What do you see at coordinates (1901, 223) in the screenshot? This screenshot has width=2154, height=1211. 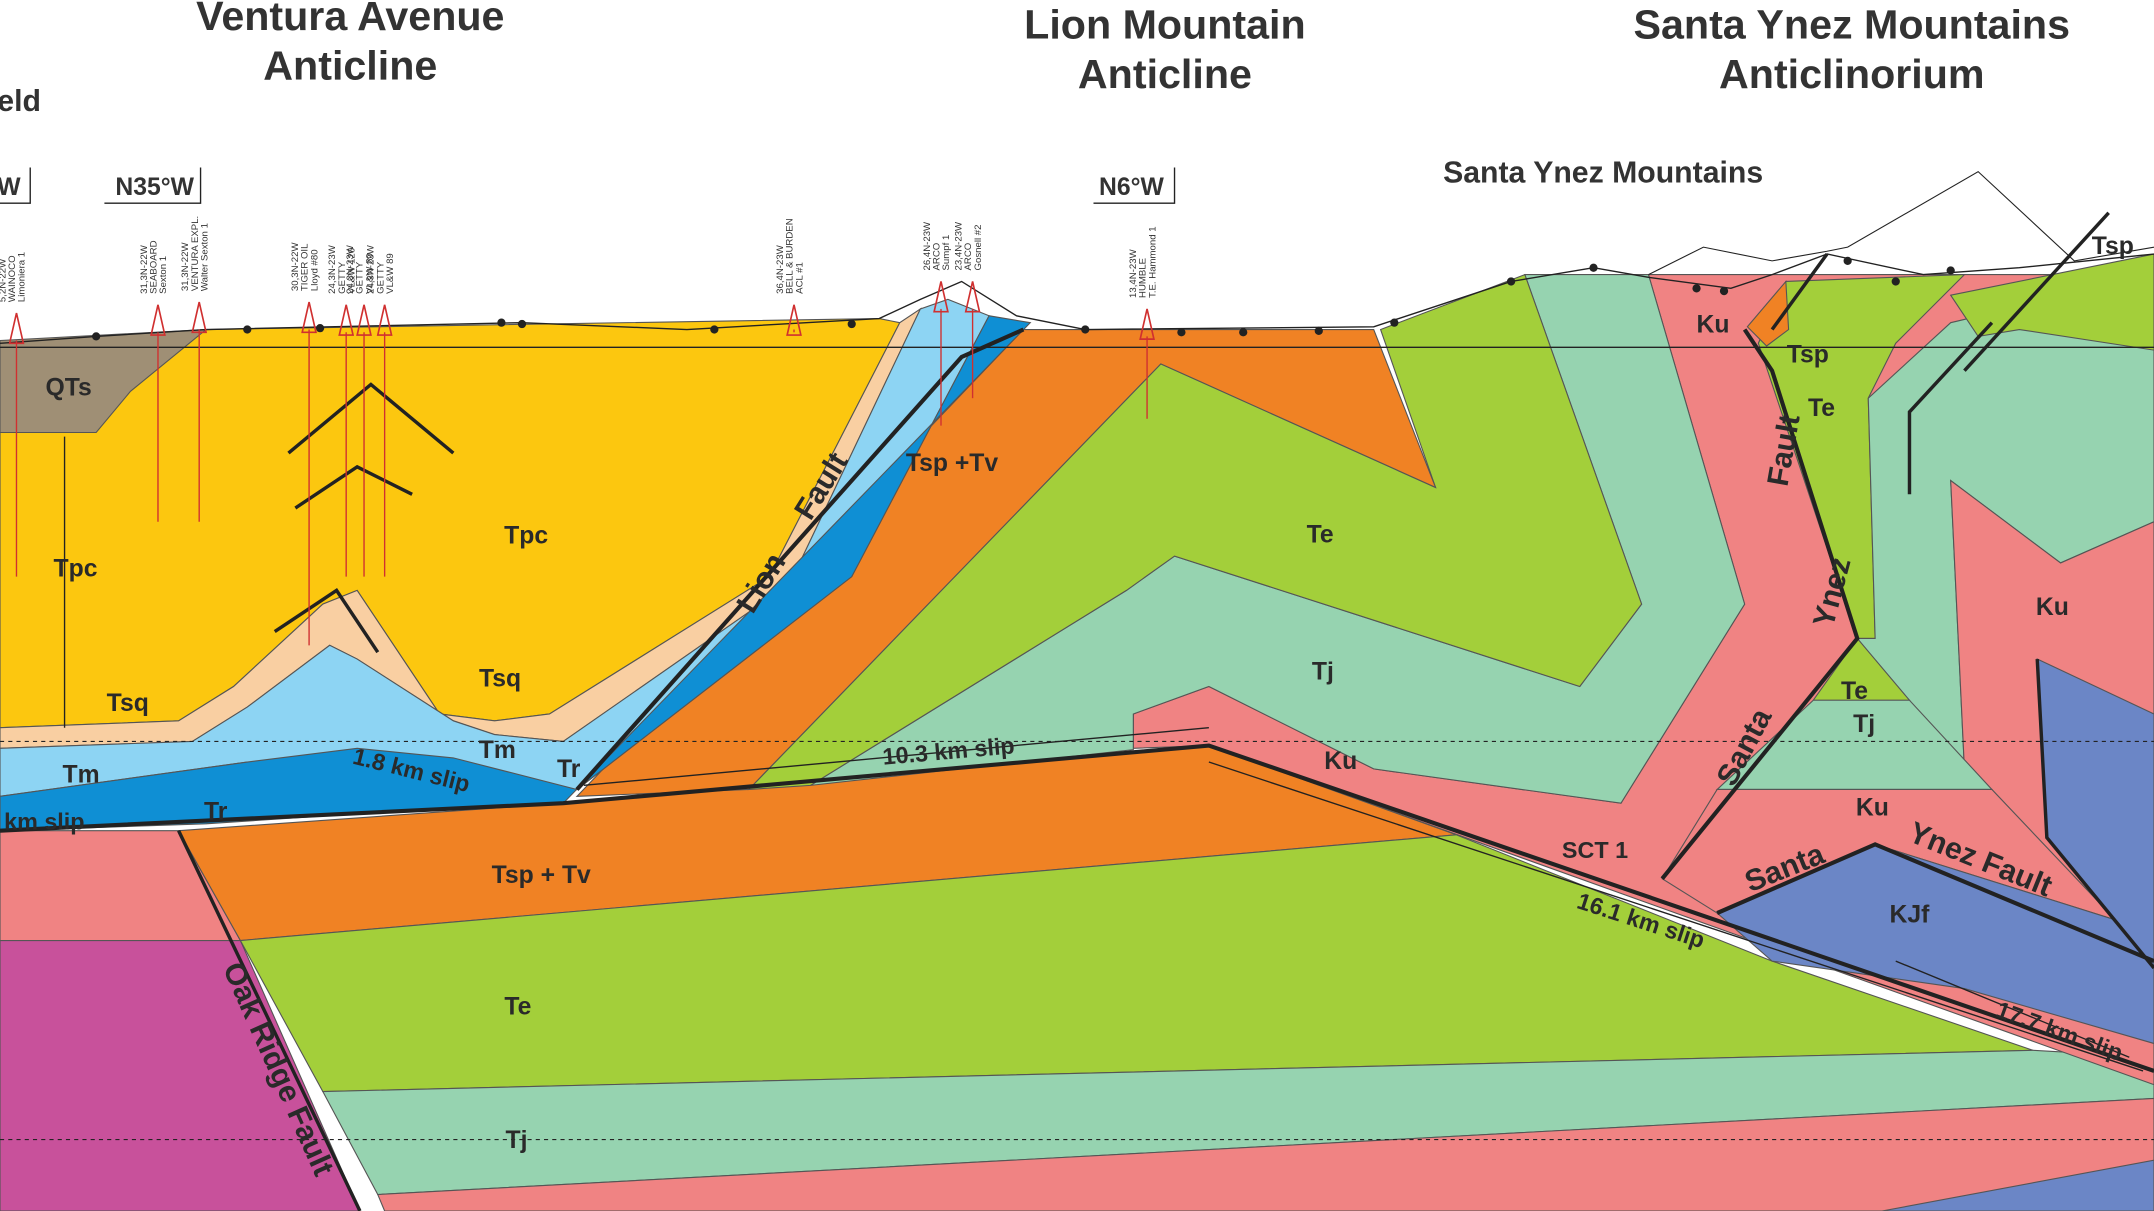 I see `ridge-outline` at bounding box center [1901, 223].